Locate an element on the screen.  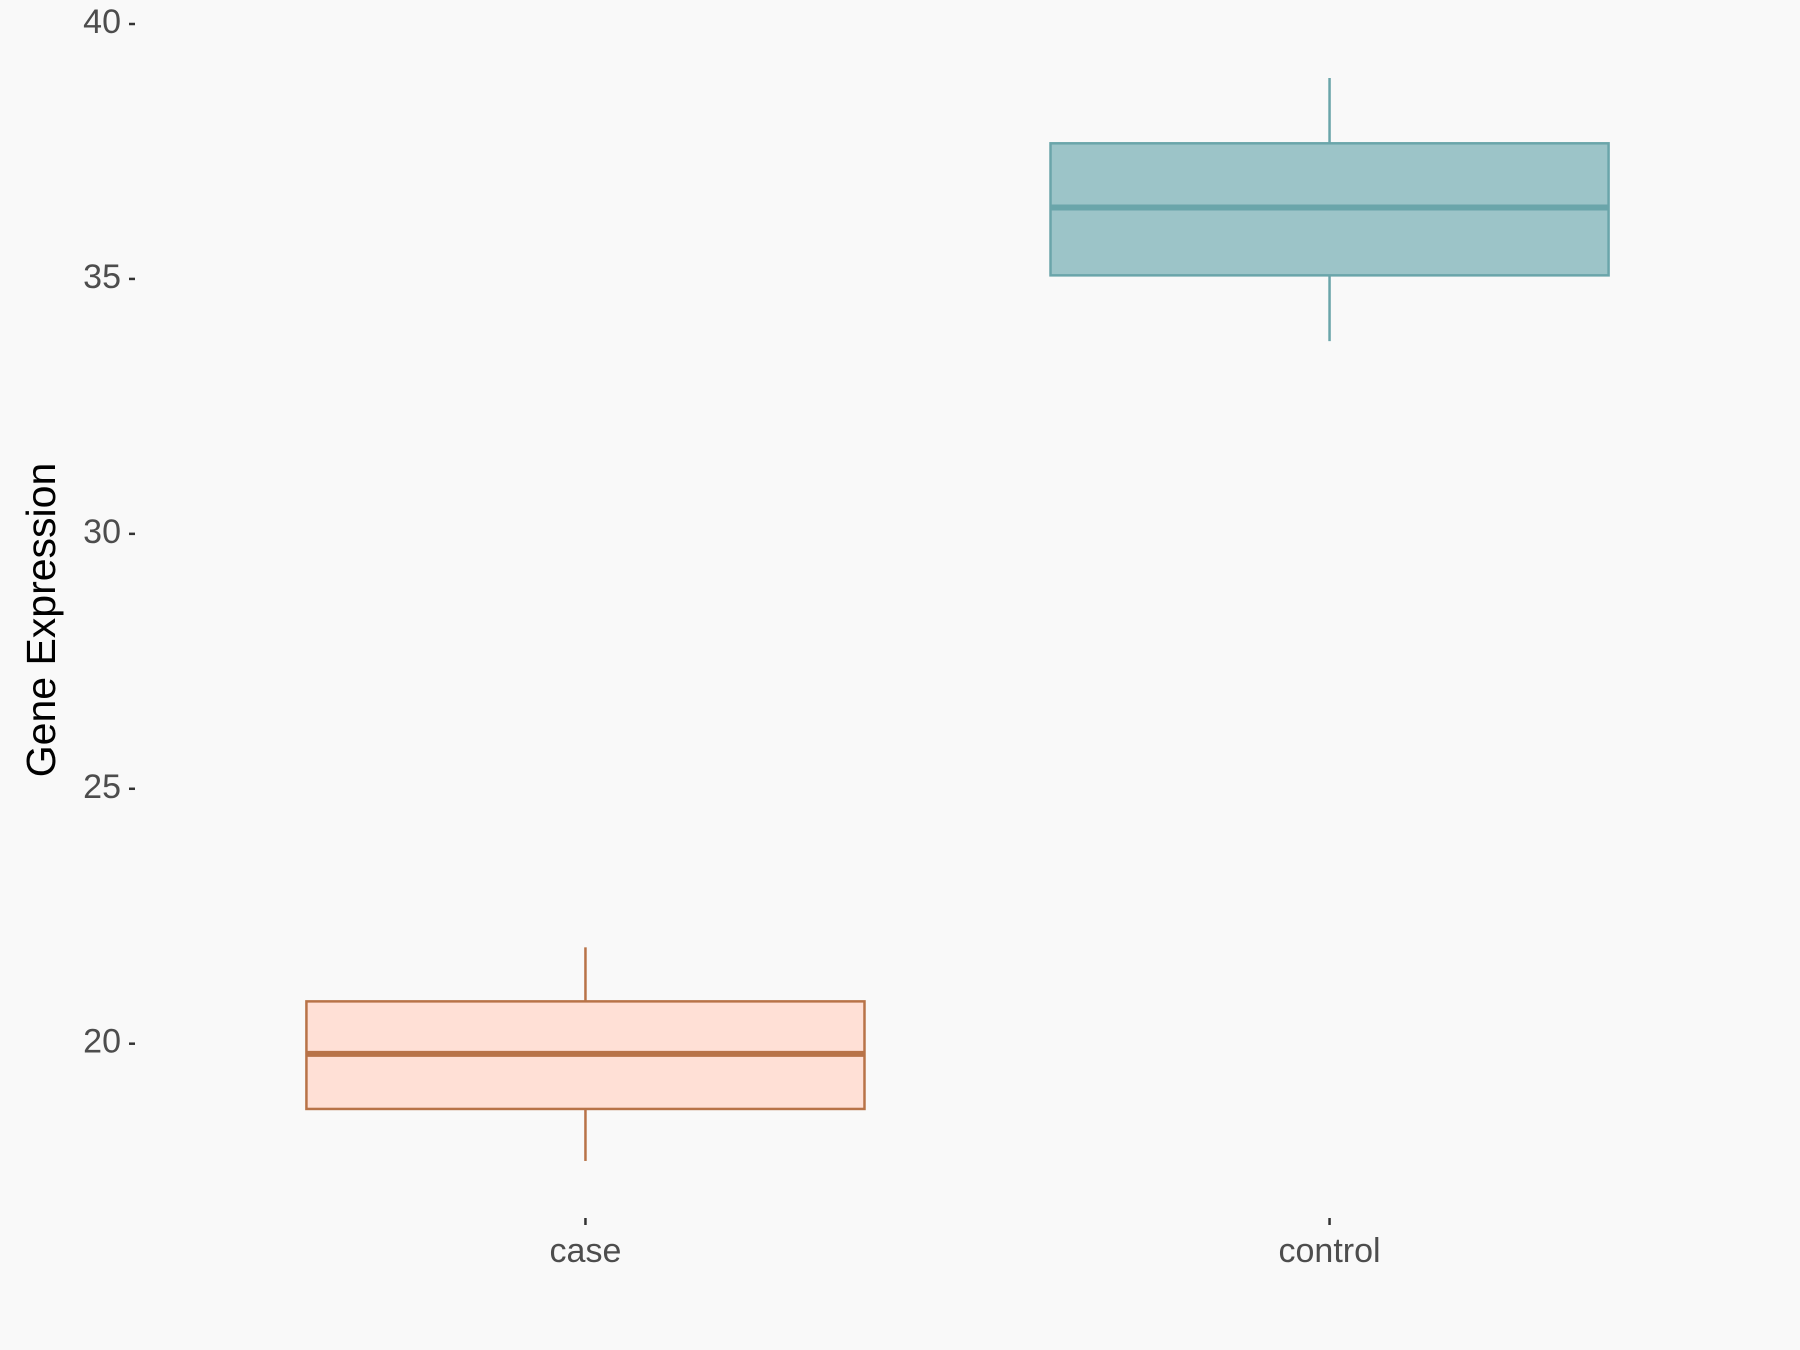
y-tick-label: 30 is located at coordinates (102, 532).